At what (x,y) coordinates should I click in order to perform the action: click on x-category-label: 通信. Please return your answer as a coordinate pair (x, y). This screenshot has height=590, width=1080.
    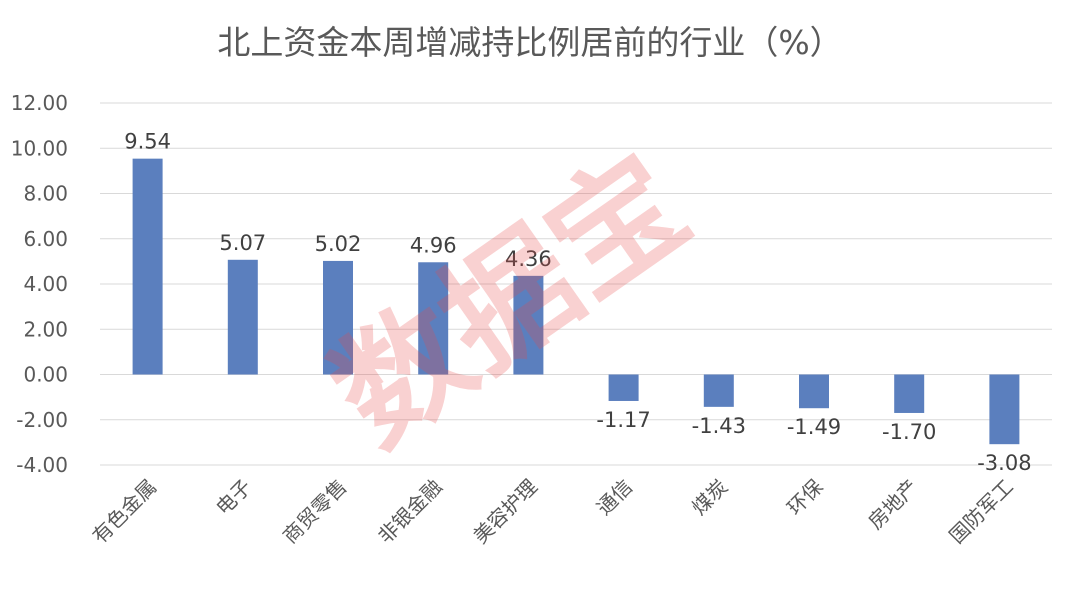
    Looking at the image, I should click on (614, 497).